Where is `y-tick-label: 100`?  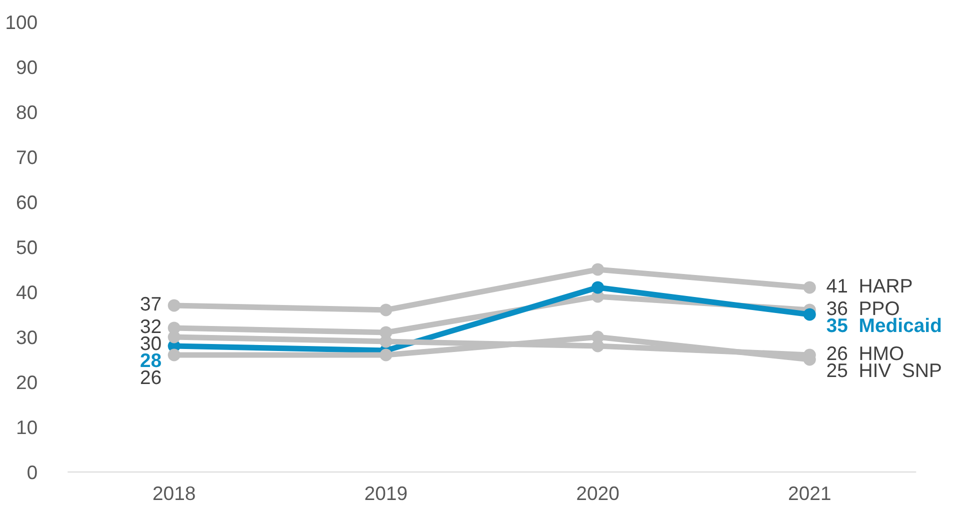
y-tick-label: 100 is located at coordinates (21, 22).